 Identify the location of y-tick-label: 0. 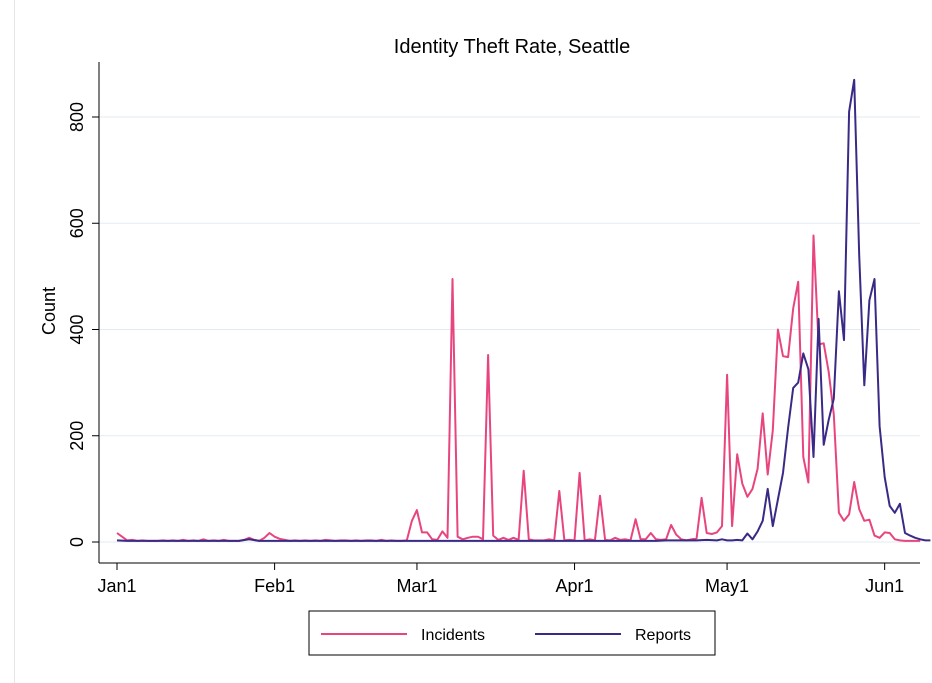
(77, 542).